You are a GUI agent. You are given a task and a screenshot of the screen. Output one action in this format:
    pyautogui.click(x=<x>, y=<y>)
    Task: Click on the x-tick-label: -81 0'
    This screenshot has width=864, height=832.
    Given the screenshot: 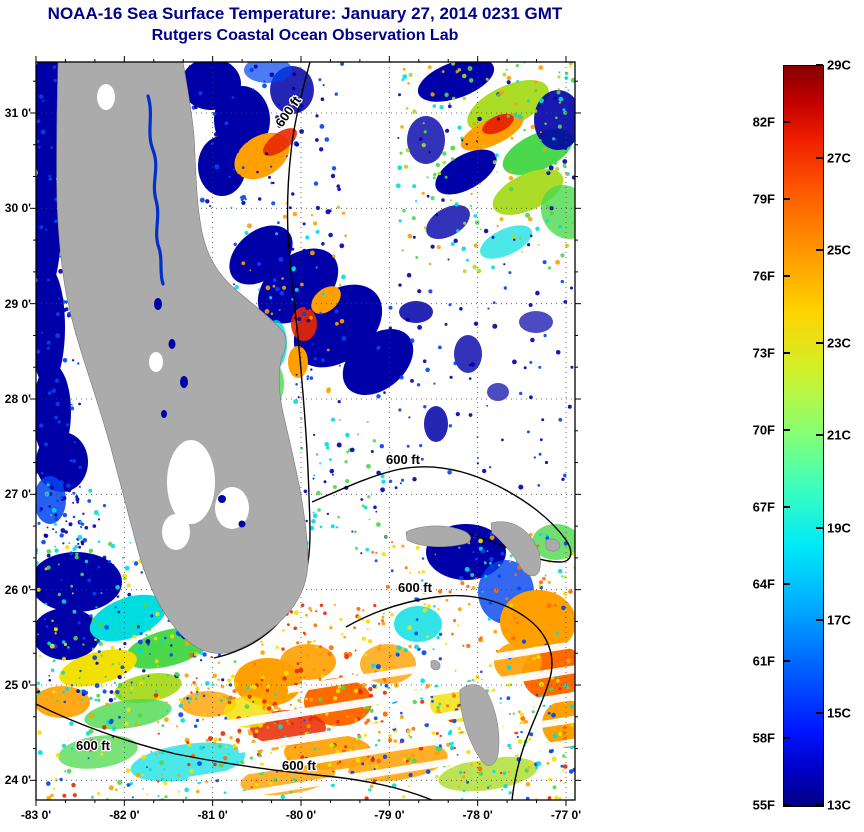 What is the action you would take?
    pyautogui.click(x=212, y=815)
    